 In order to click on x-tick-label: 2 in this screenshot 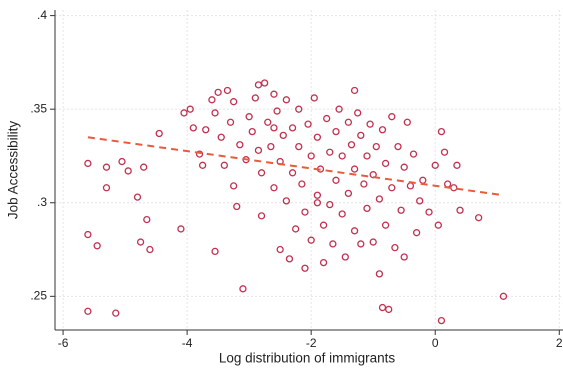, I will do `click(559, 343)`.